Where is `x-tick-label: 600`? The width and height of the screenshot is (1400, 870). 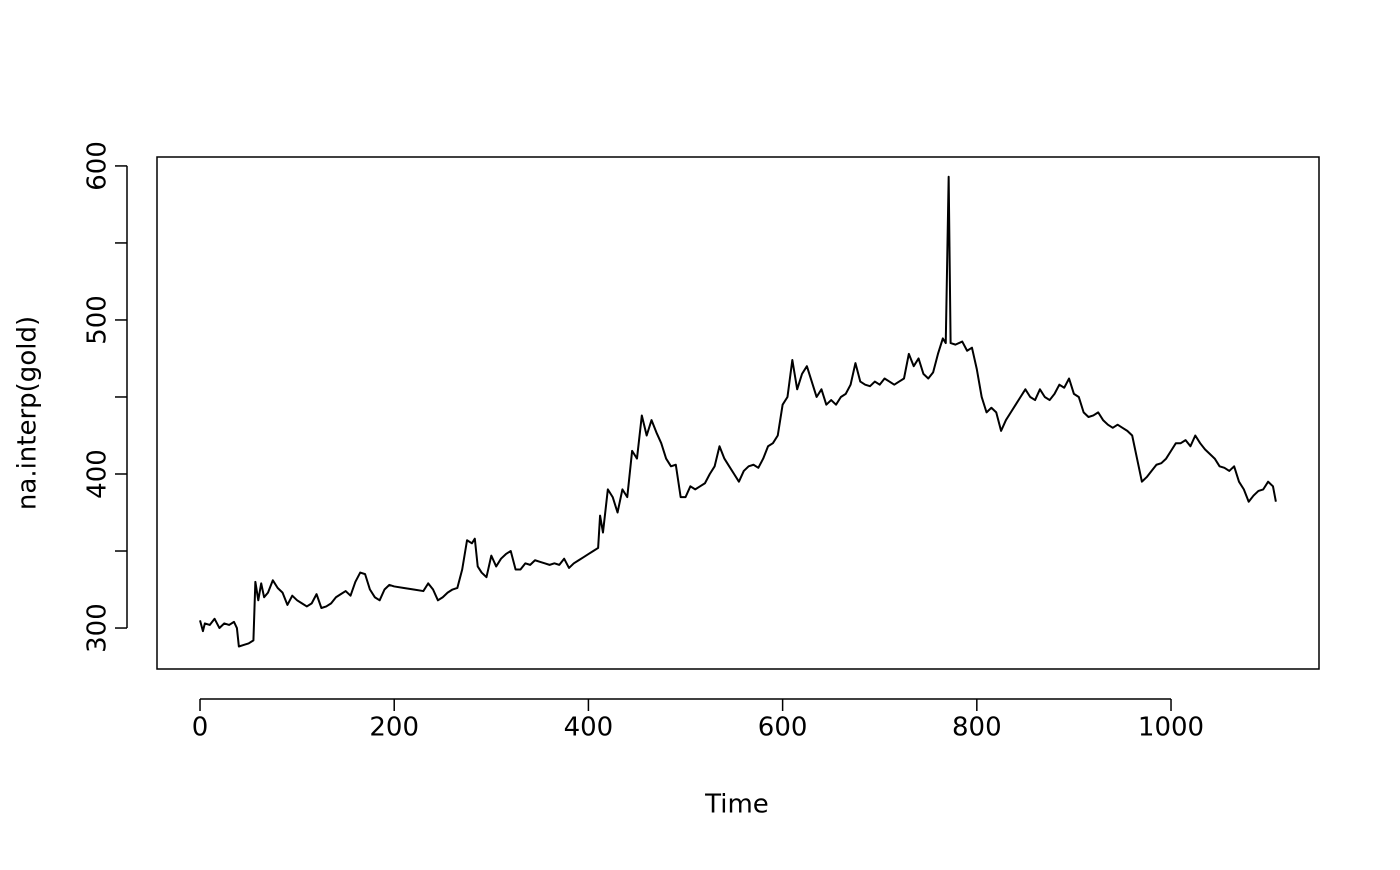 x-tick-label: 600 is located at coordinates (783, 728).